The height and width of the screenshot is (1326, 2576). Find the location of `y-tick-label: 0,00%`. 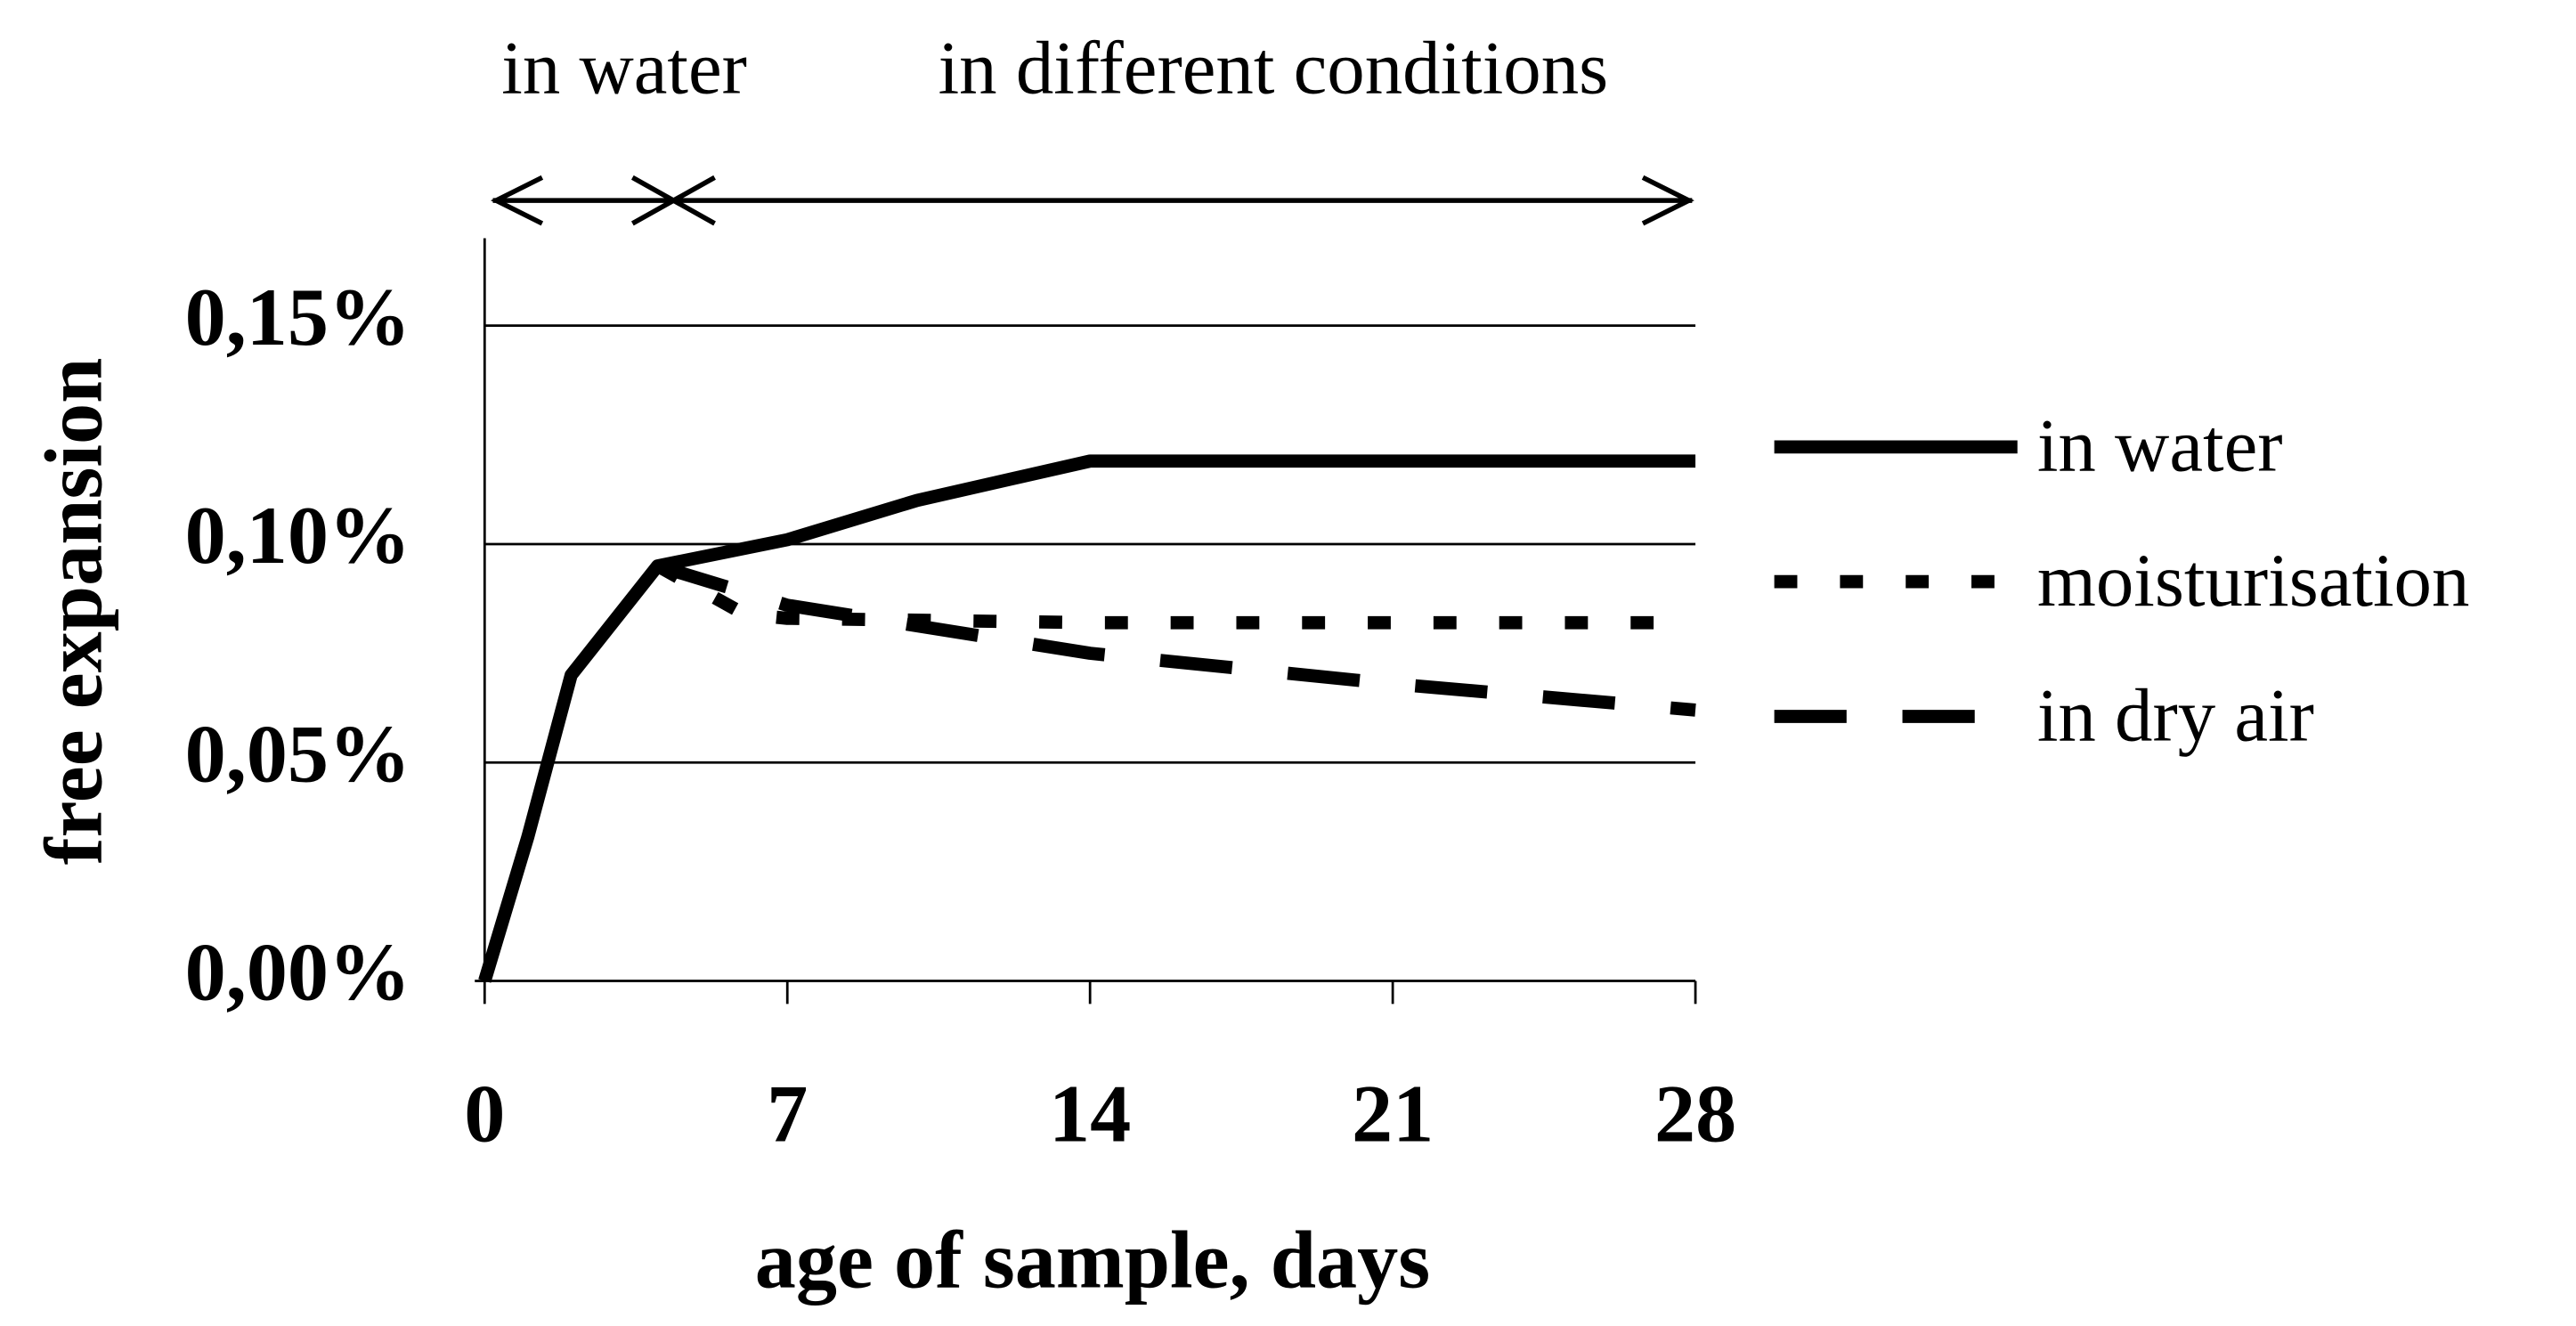

y-tick-label: 0,00% is located at coordinates (298, 973).